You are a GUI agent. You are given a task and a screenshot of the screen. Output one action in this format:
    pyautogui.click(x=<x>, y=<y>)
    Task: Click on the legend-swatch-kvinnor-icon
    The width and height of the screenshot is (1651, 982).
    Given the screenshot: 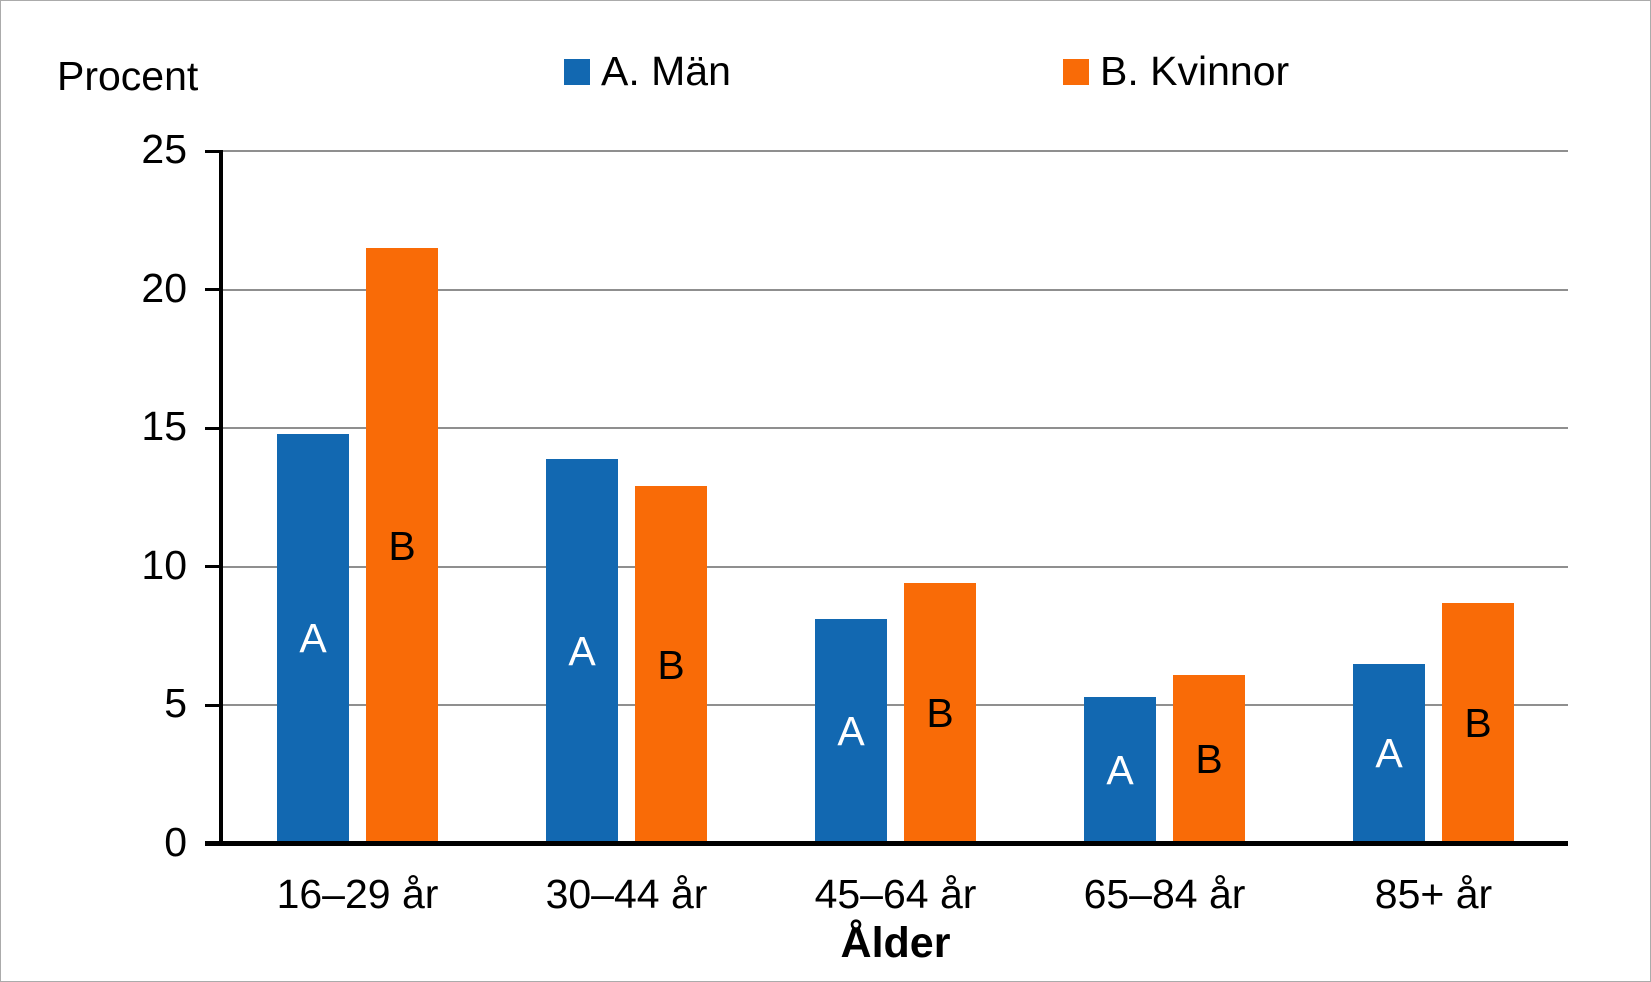 What is the action you would take?
    pyautogui.click(x=1076, y=71)
    